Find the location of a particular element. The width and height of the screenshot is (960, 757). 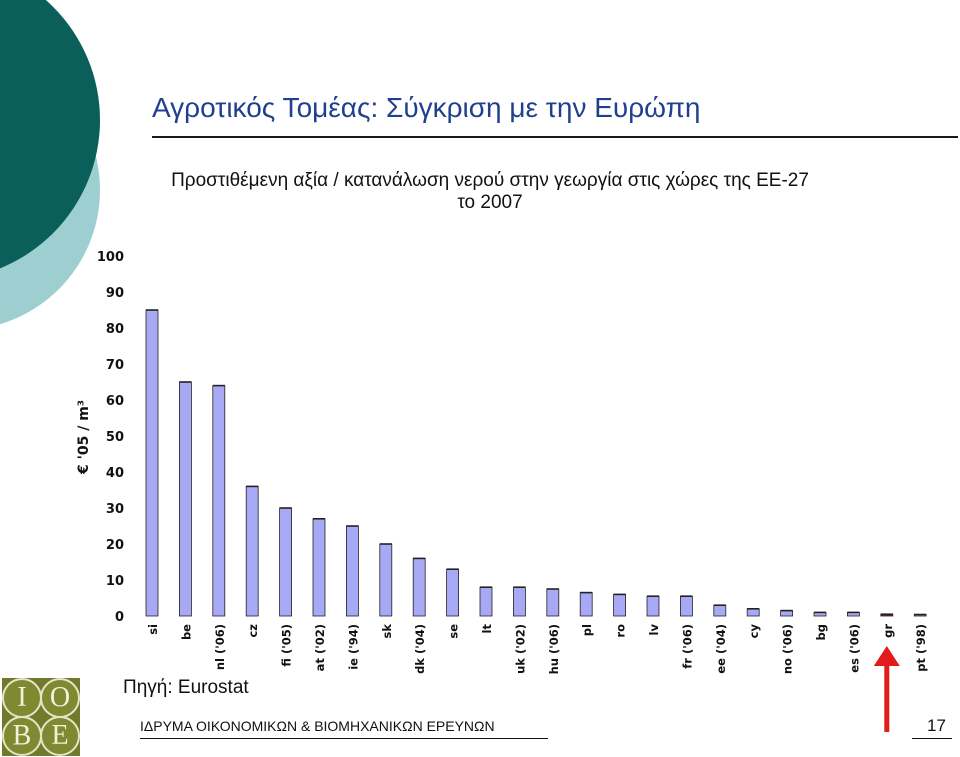

bar-si is located at coordinates (152, 463).